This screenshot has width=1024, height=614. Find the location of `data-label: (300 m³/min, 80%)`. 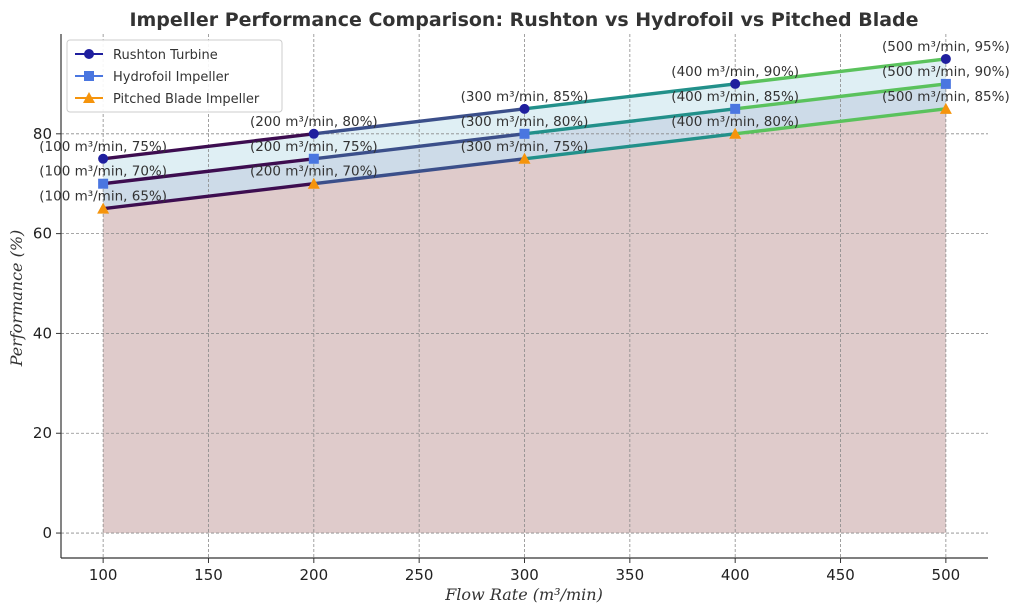

data-label: (300 m³/min, 80%) is located at coordinates (525, 122).